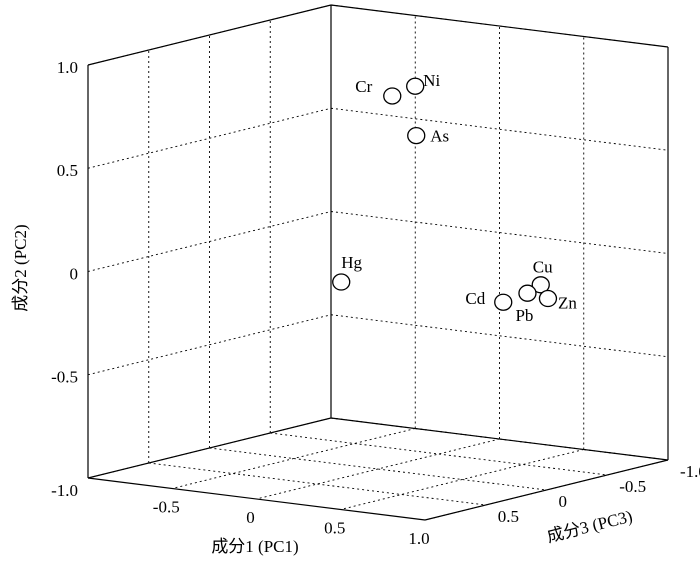  I want to click on point-label: As, so click(439, 136).